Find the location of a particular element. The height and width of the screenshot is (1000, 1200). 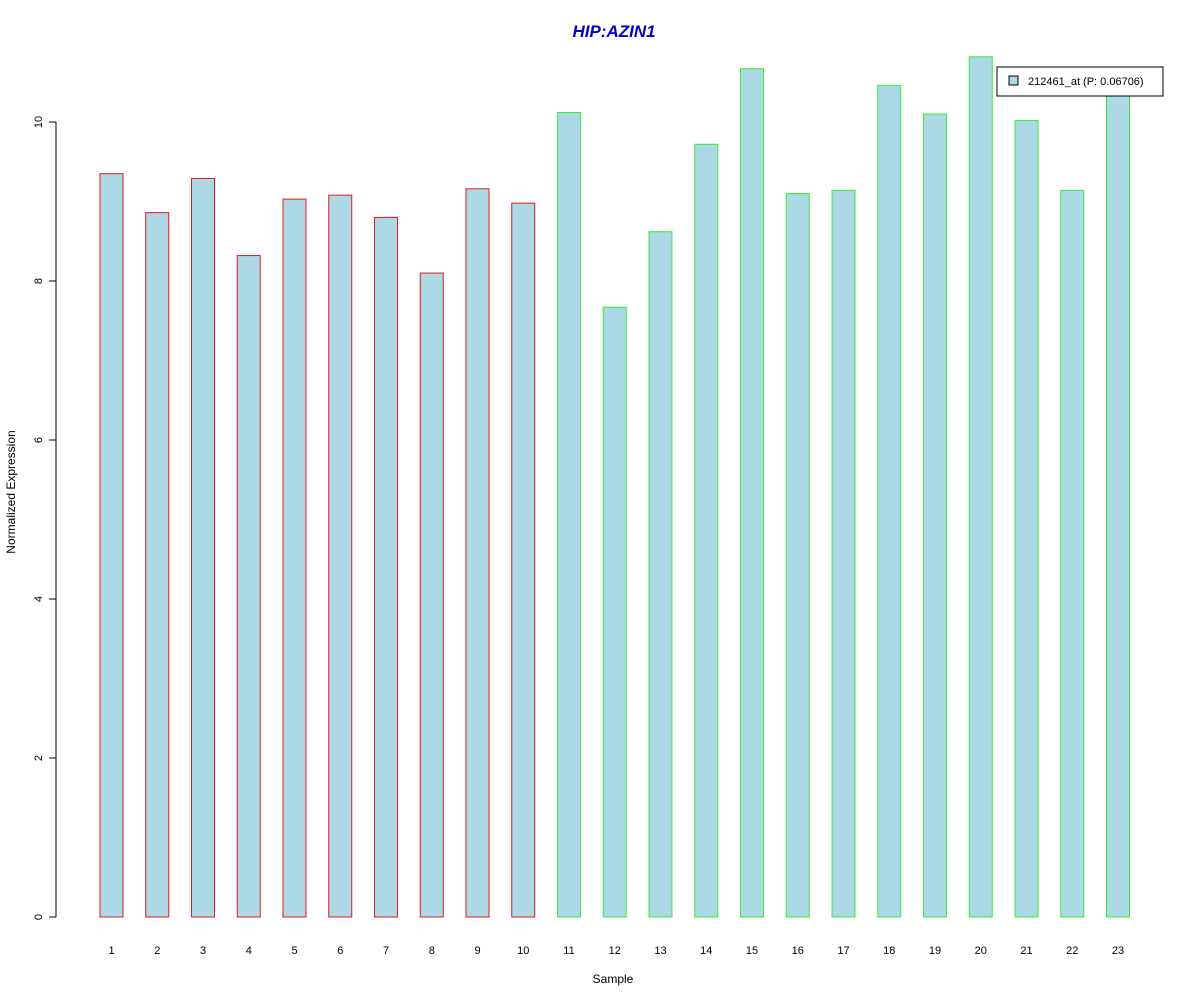

x-tick-label: 6 is located at coordinates (340, 951).